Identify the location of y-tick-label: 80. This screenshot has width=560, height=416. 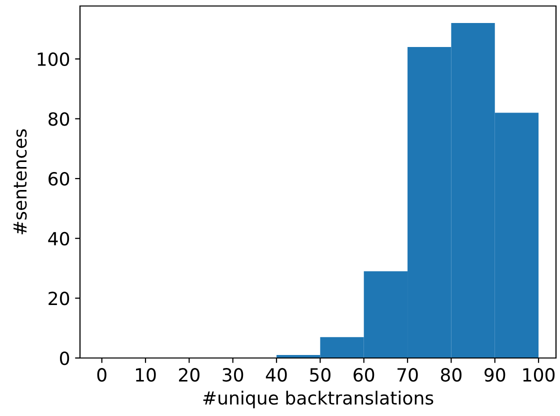
(59, 119).